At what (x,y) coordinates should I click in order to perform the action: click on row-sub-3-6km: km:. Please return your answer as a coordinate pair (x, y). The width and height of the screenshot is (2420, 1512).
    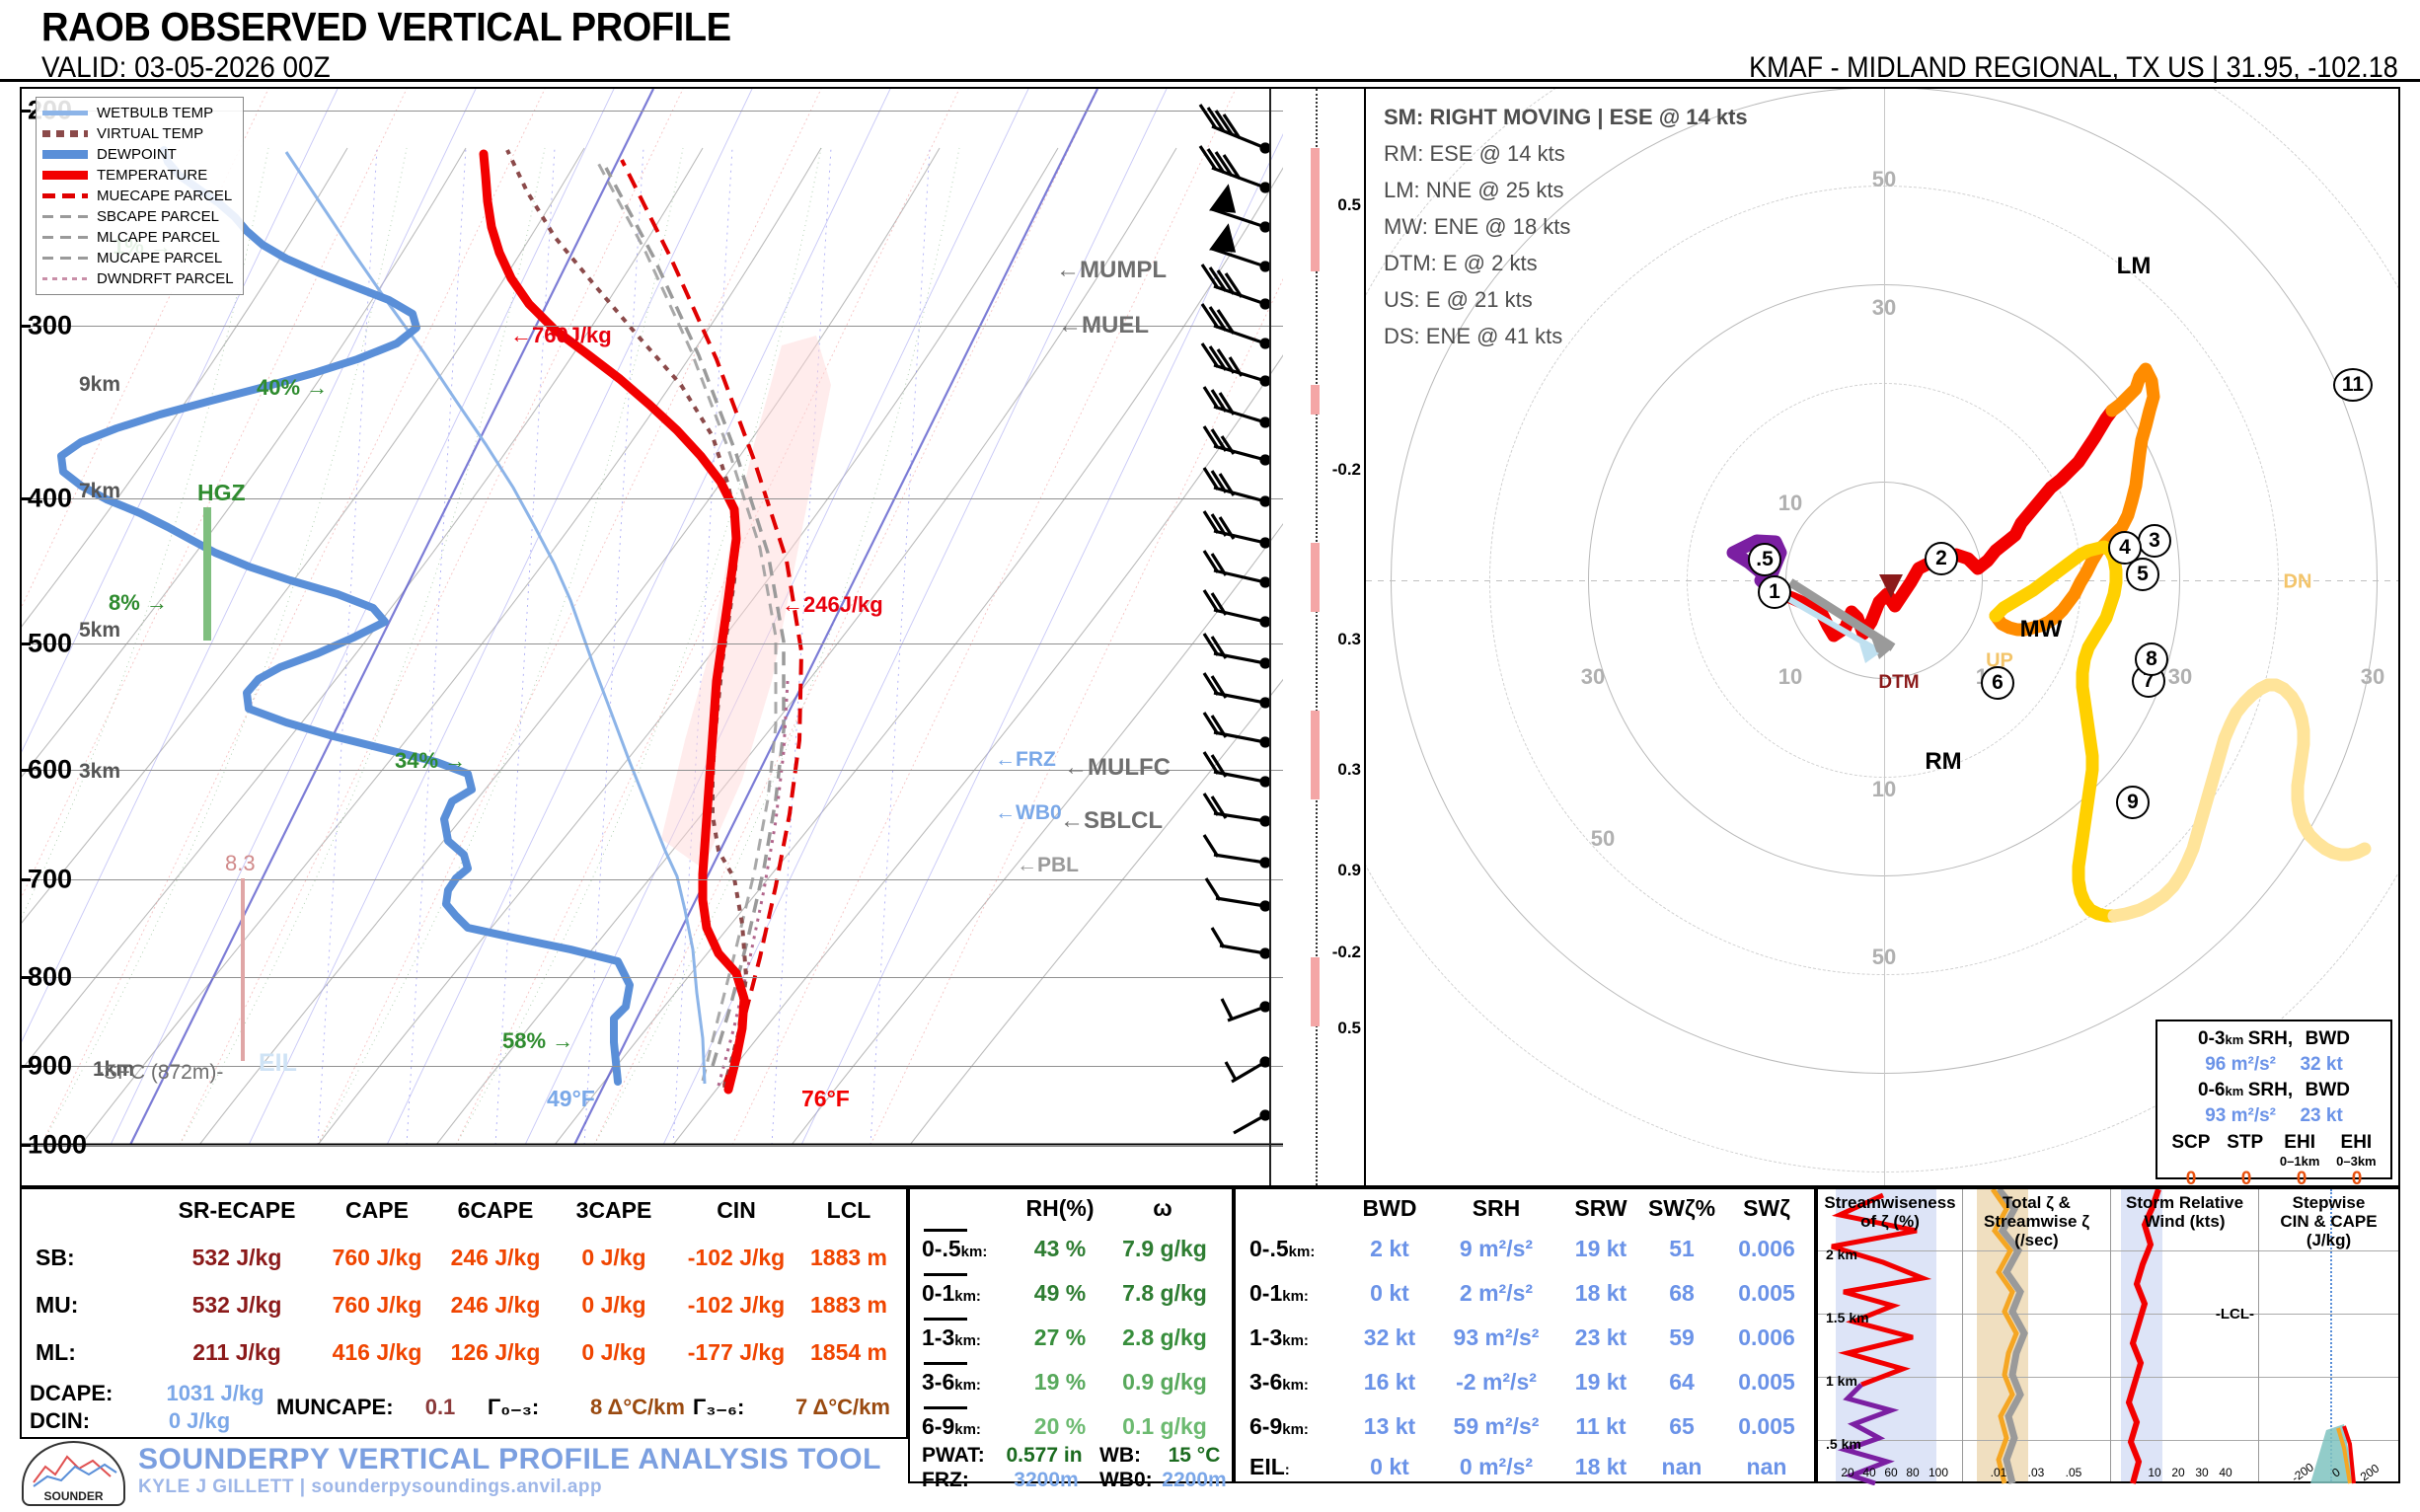
    Looking at the image, I should click on (967, 1385).